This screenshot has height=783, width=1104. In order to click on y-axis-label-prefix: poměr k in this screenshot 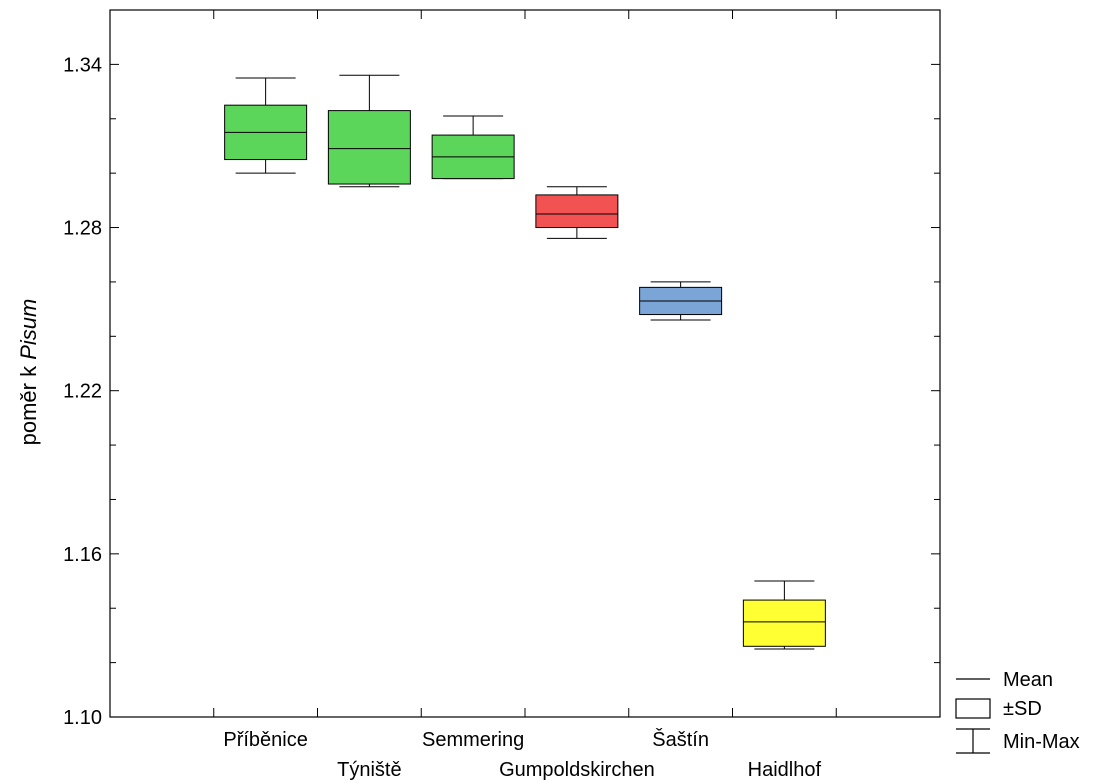, I will do `click(28, 403)`.